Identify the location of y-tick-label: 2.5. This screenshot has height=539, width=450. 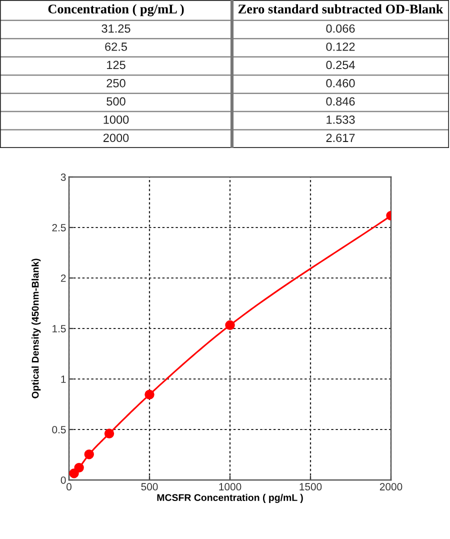
(59, 228).